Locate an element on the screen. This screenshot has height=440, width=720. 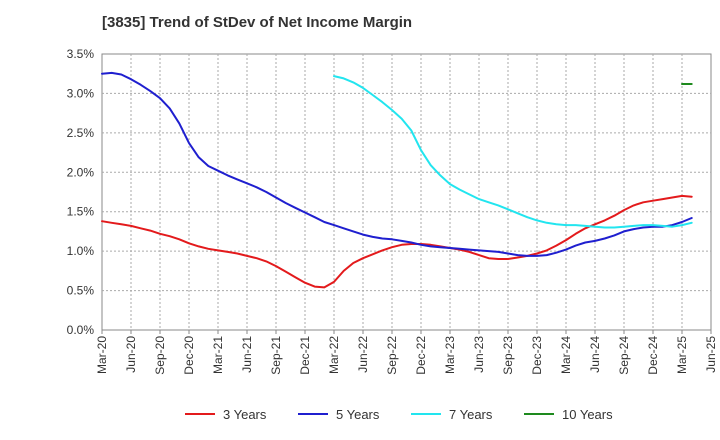
x-tick-label: Dec-24 is located at coordinates (653, 355).